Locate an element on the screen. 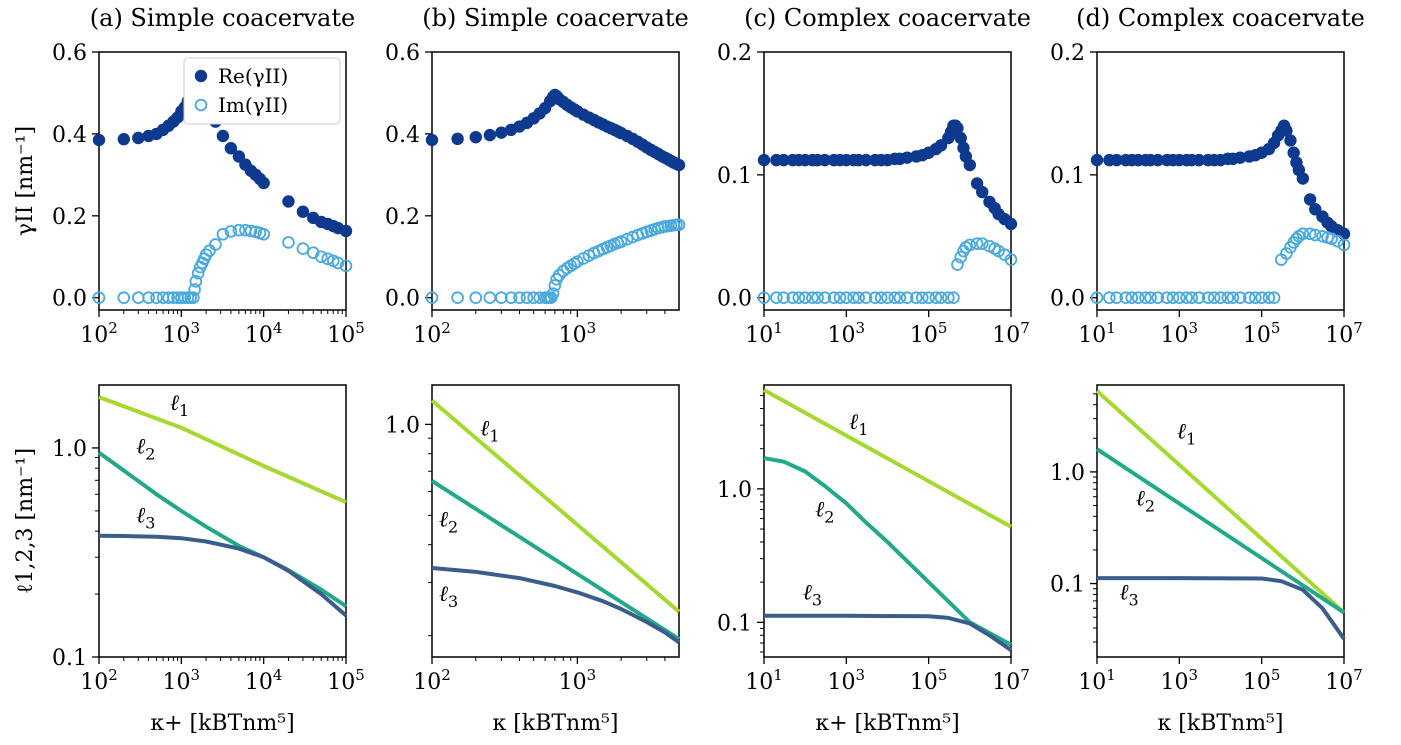 The height and width of the screenshot is (745, 1401). y-tick-label: 1.0 is located at coordinates (69, 449).